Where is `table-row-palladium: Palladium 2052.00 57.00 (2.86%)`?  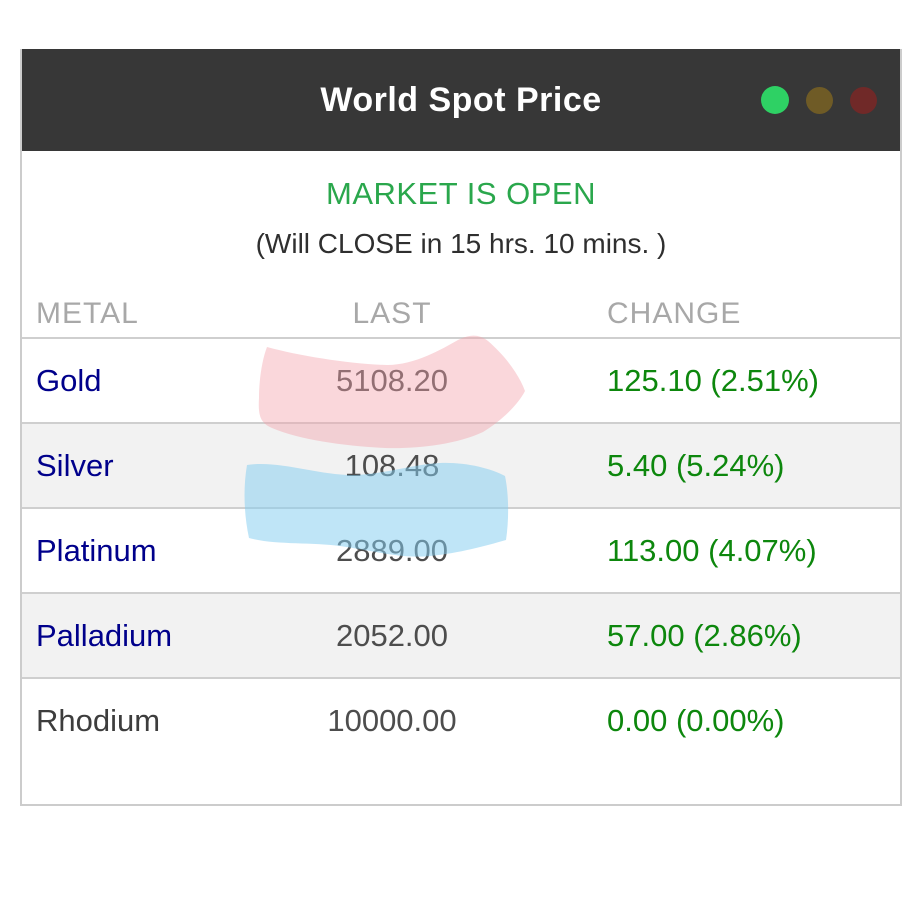 table-row-palladium: Palladium 2052.00 57.00 (2.86%) is located at coordinates (461, 635).